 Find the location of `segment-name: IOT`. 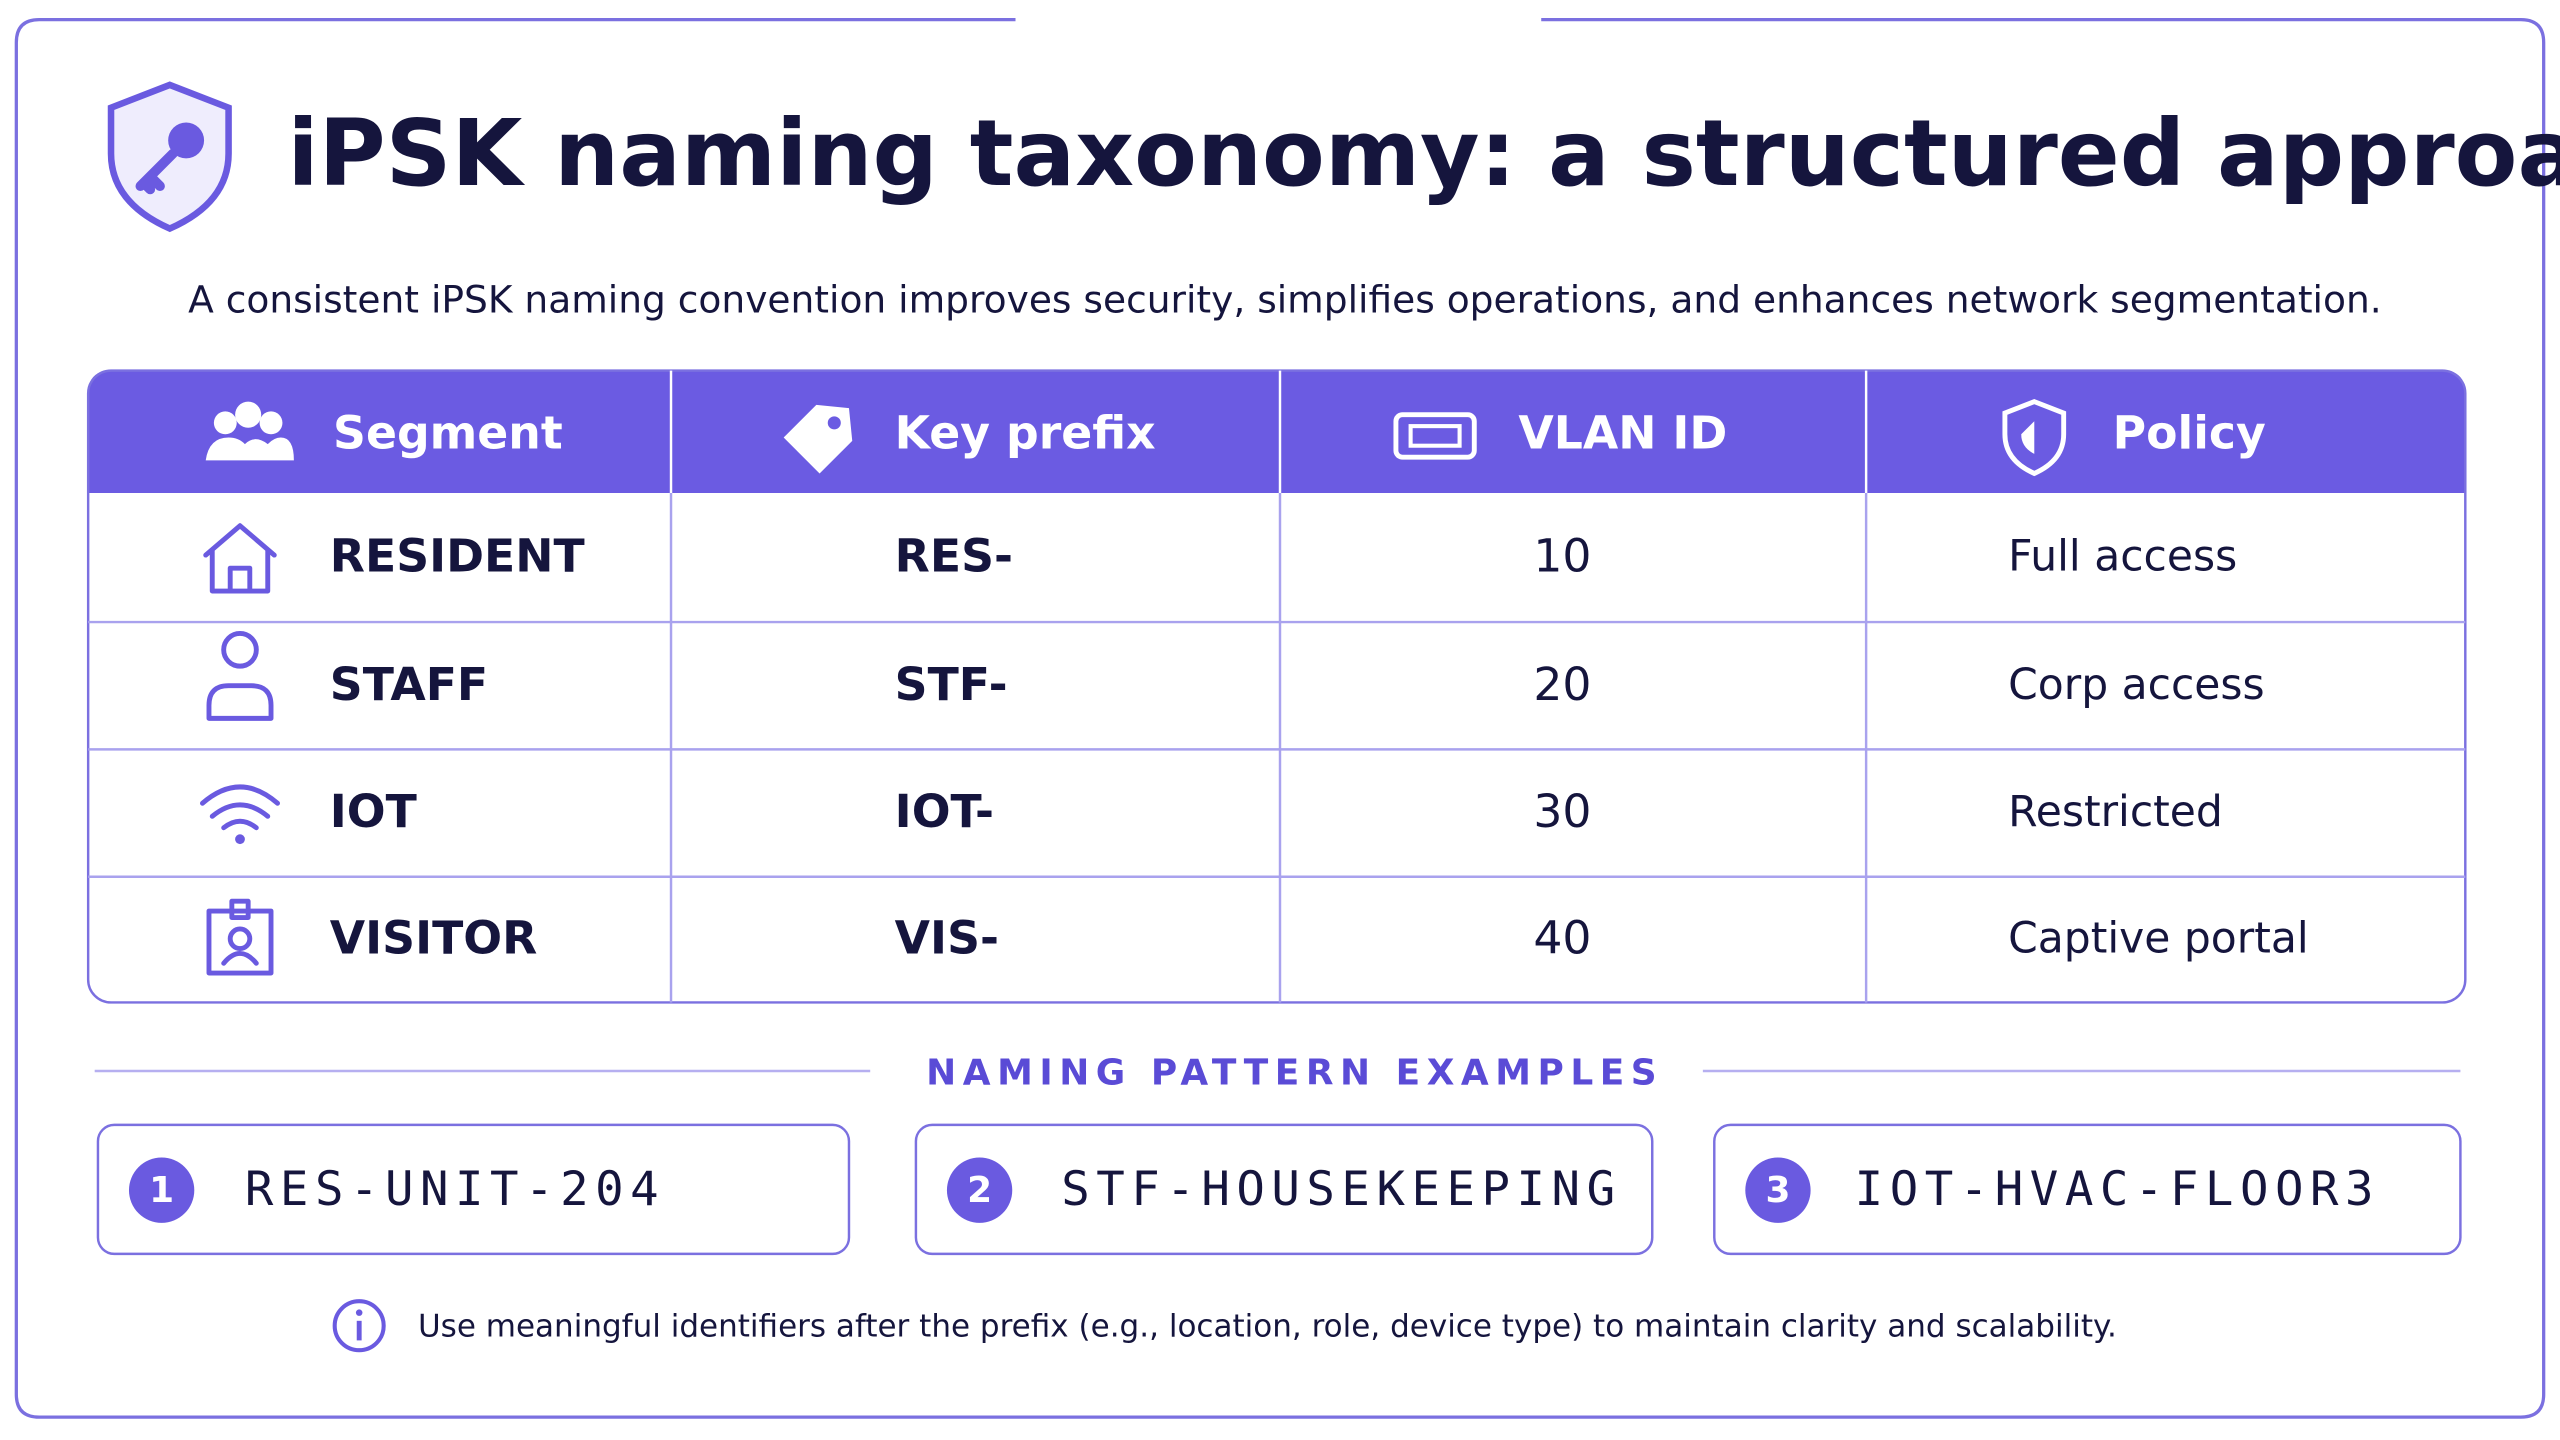

segment-name: IOT is located at coordinates (373, 811).